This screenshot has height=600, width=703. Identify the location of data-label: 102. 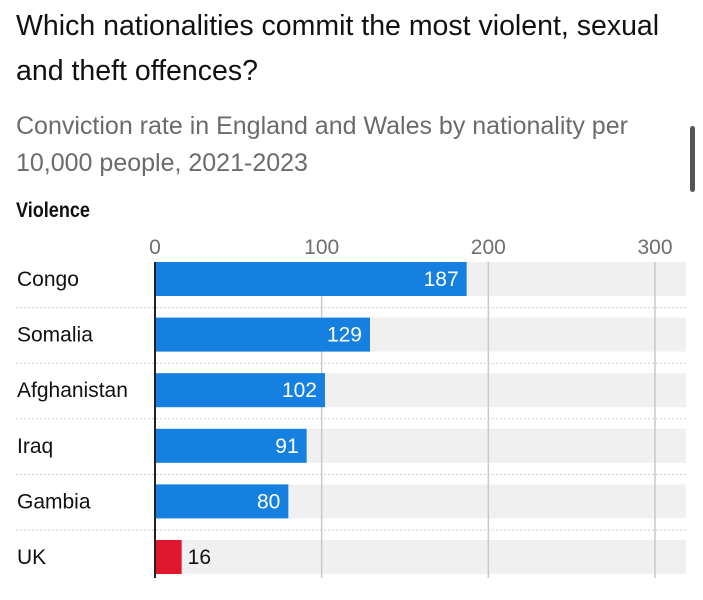
(299, 390).